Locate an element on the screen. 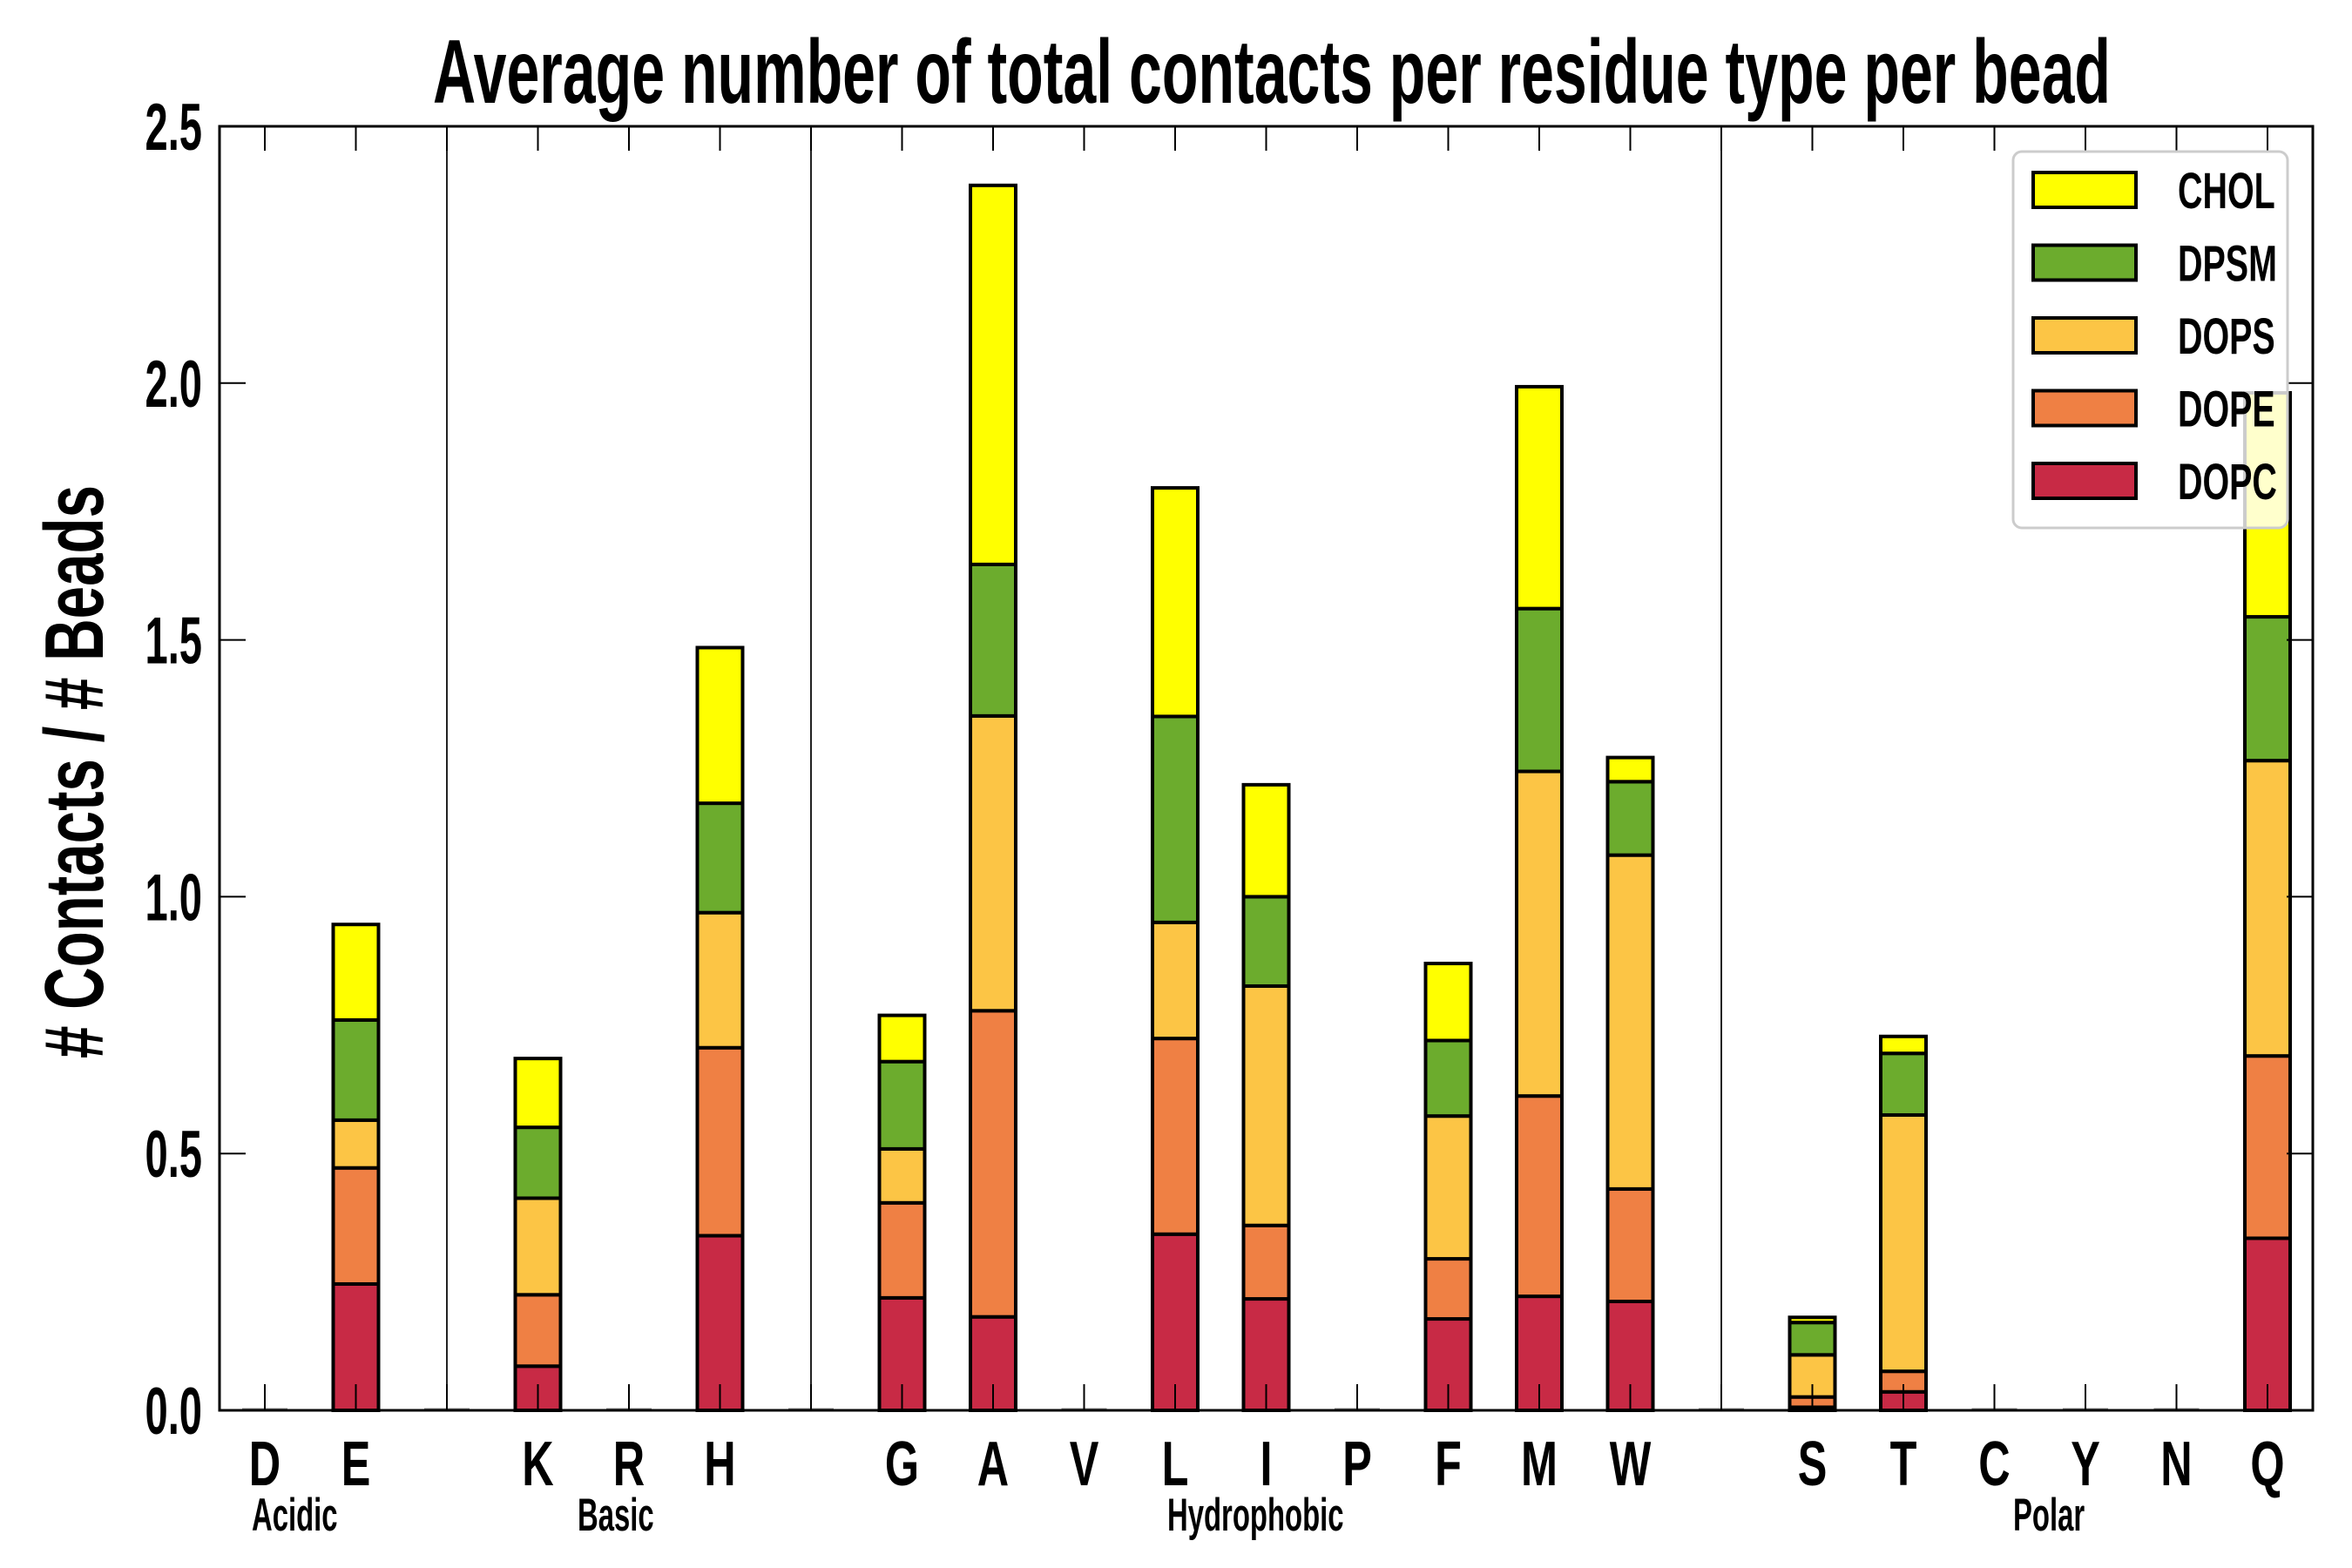  x-tick-label-wrap: V is located at coordinates (1084, 1464).